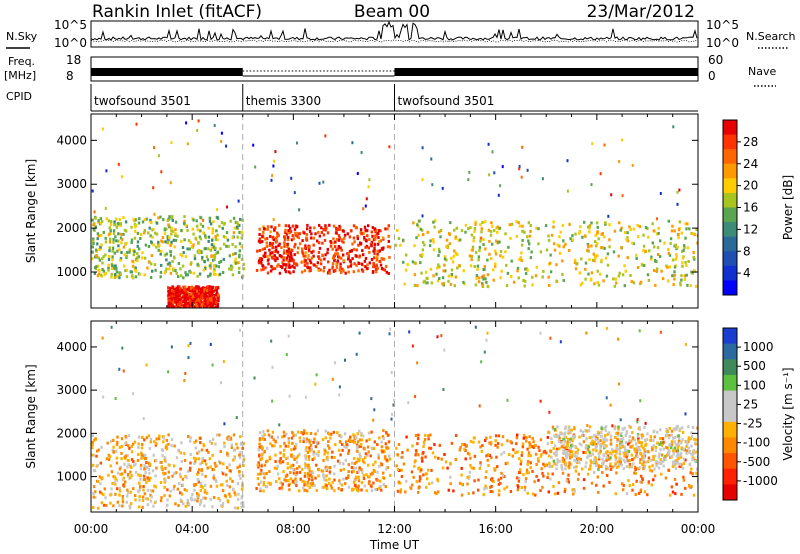 This screenshot has width=800, height=554. I want to click on velocity-colorbar-tick-label: 25, so click(750, 404).